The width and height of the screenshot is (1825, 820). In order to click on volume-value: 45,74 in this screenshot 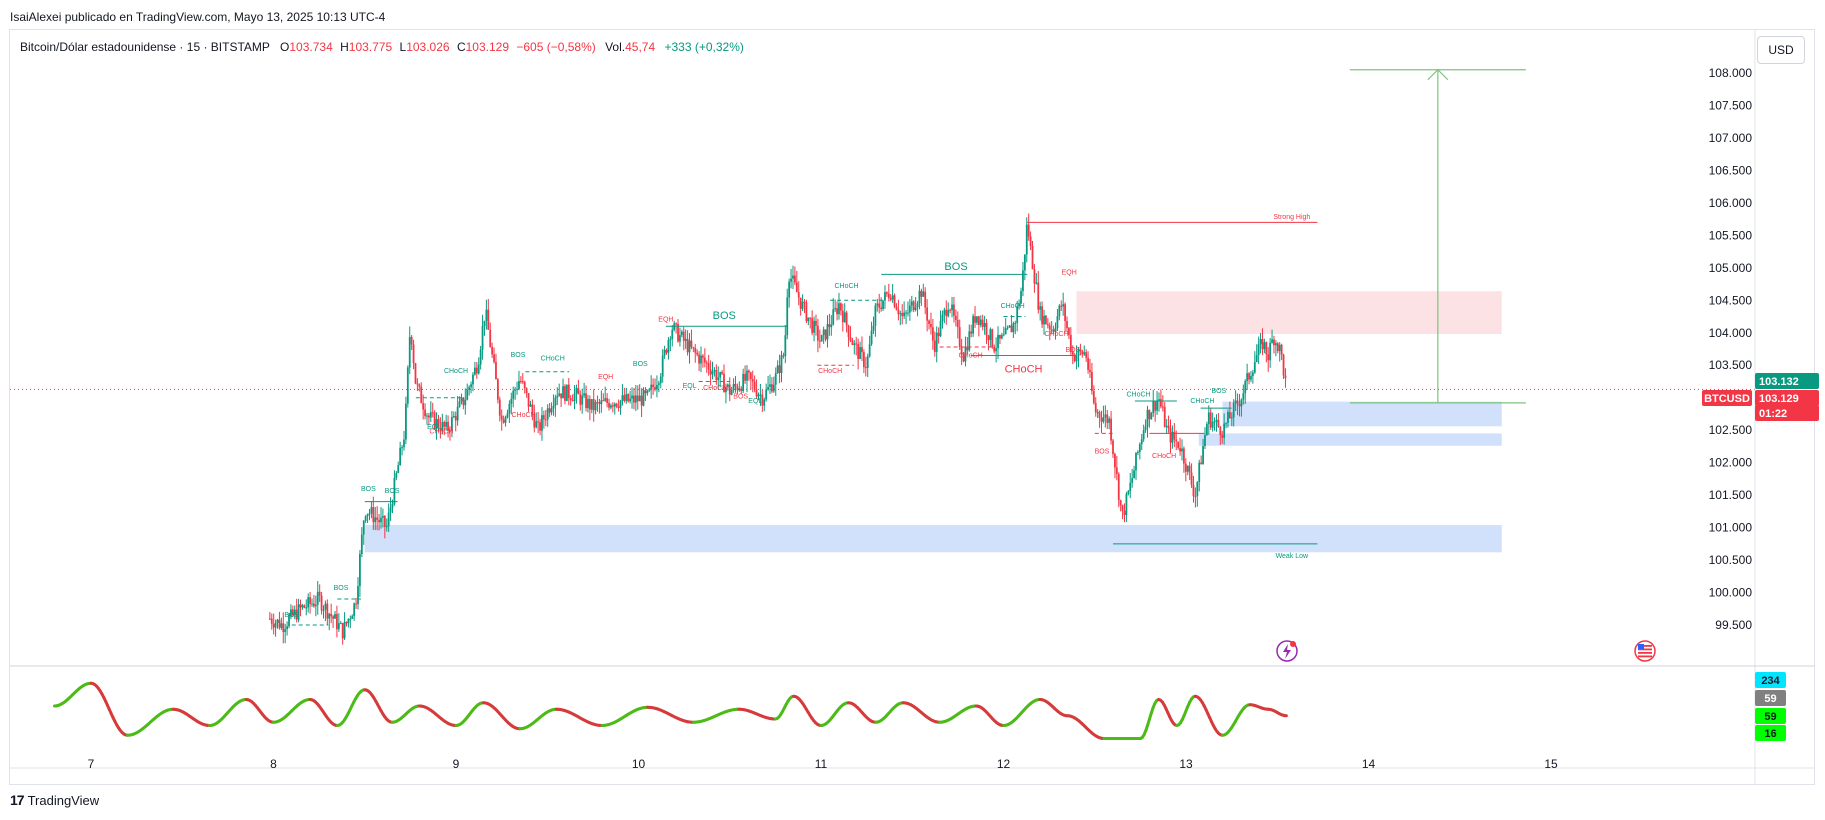, I will do `click(640, 47)`.